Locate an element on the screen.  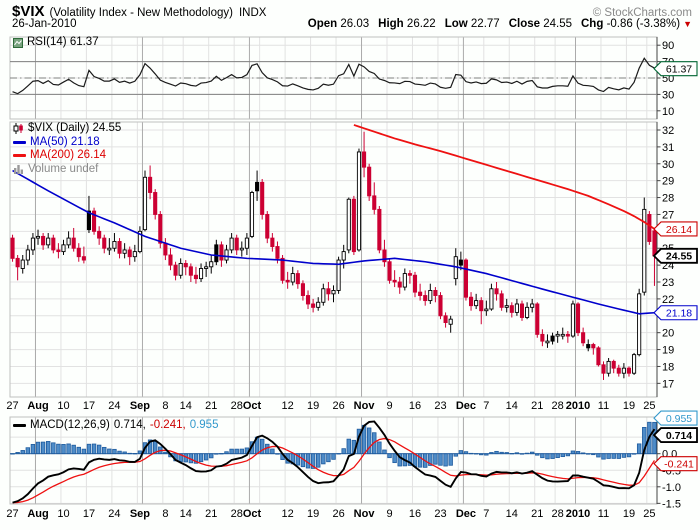
svg-text: 26 is located at coordinates (338, 514).